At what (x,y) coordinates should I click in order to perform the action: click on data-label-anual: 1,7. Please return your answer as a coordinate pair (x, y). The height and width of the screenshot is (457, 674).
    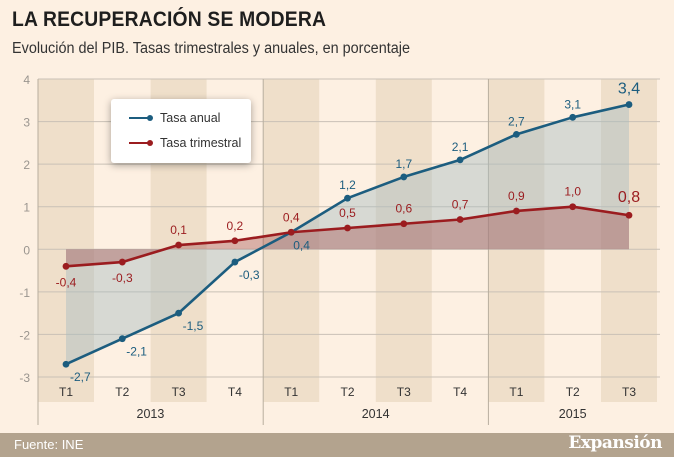
    Looking at the image, I should click on (403, 164).